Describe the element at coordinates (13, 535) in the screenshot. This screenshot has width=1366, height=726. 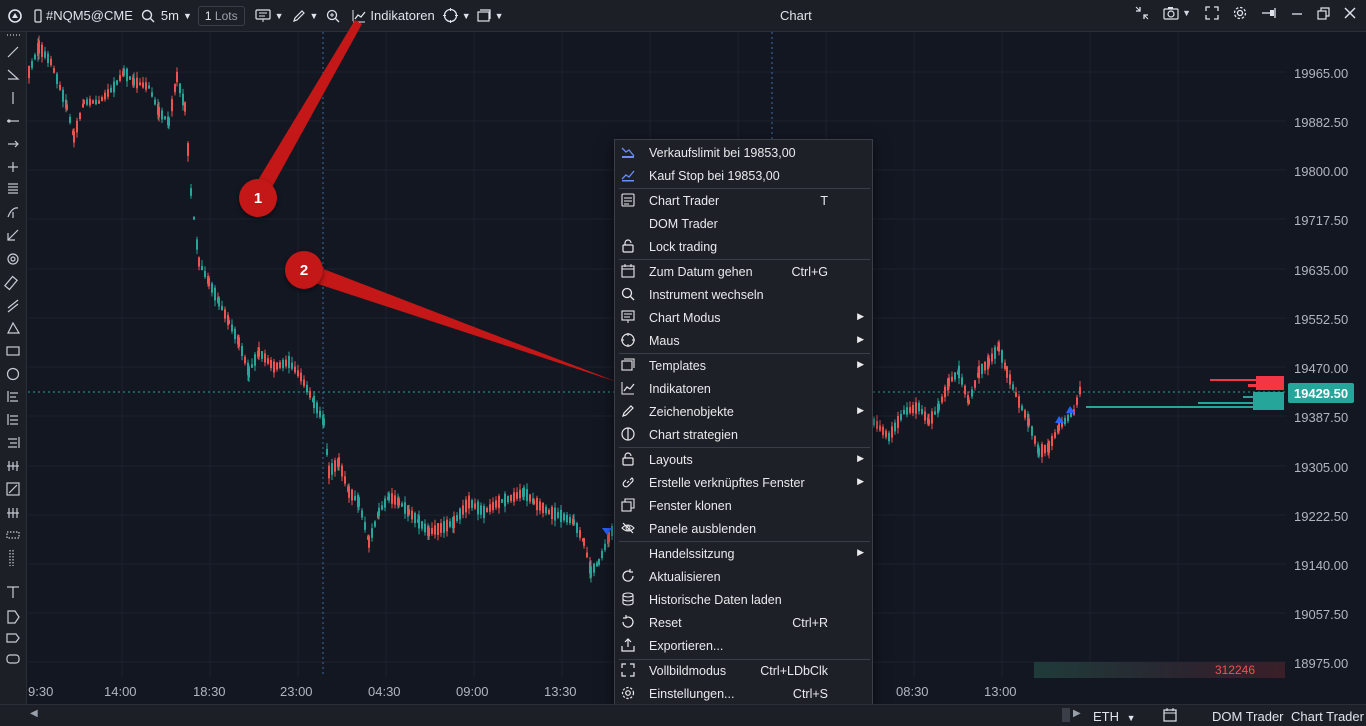
I see `range-icon` at that location.